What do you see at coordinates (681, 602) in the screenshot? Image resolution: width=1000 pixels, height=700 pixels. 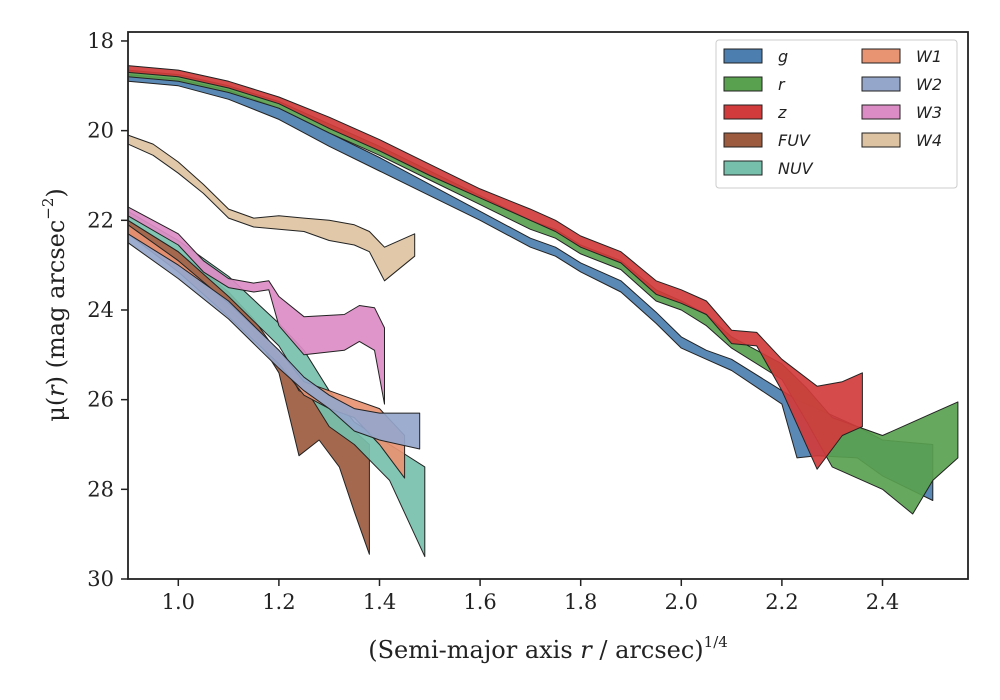 I see `x-tick-label: 2.0` at bounding box center [681, 602].